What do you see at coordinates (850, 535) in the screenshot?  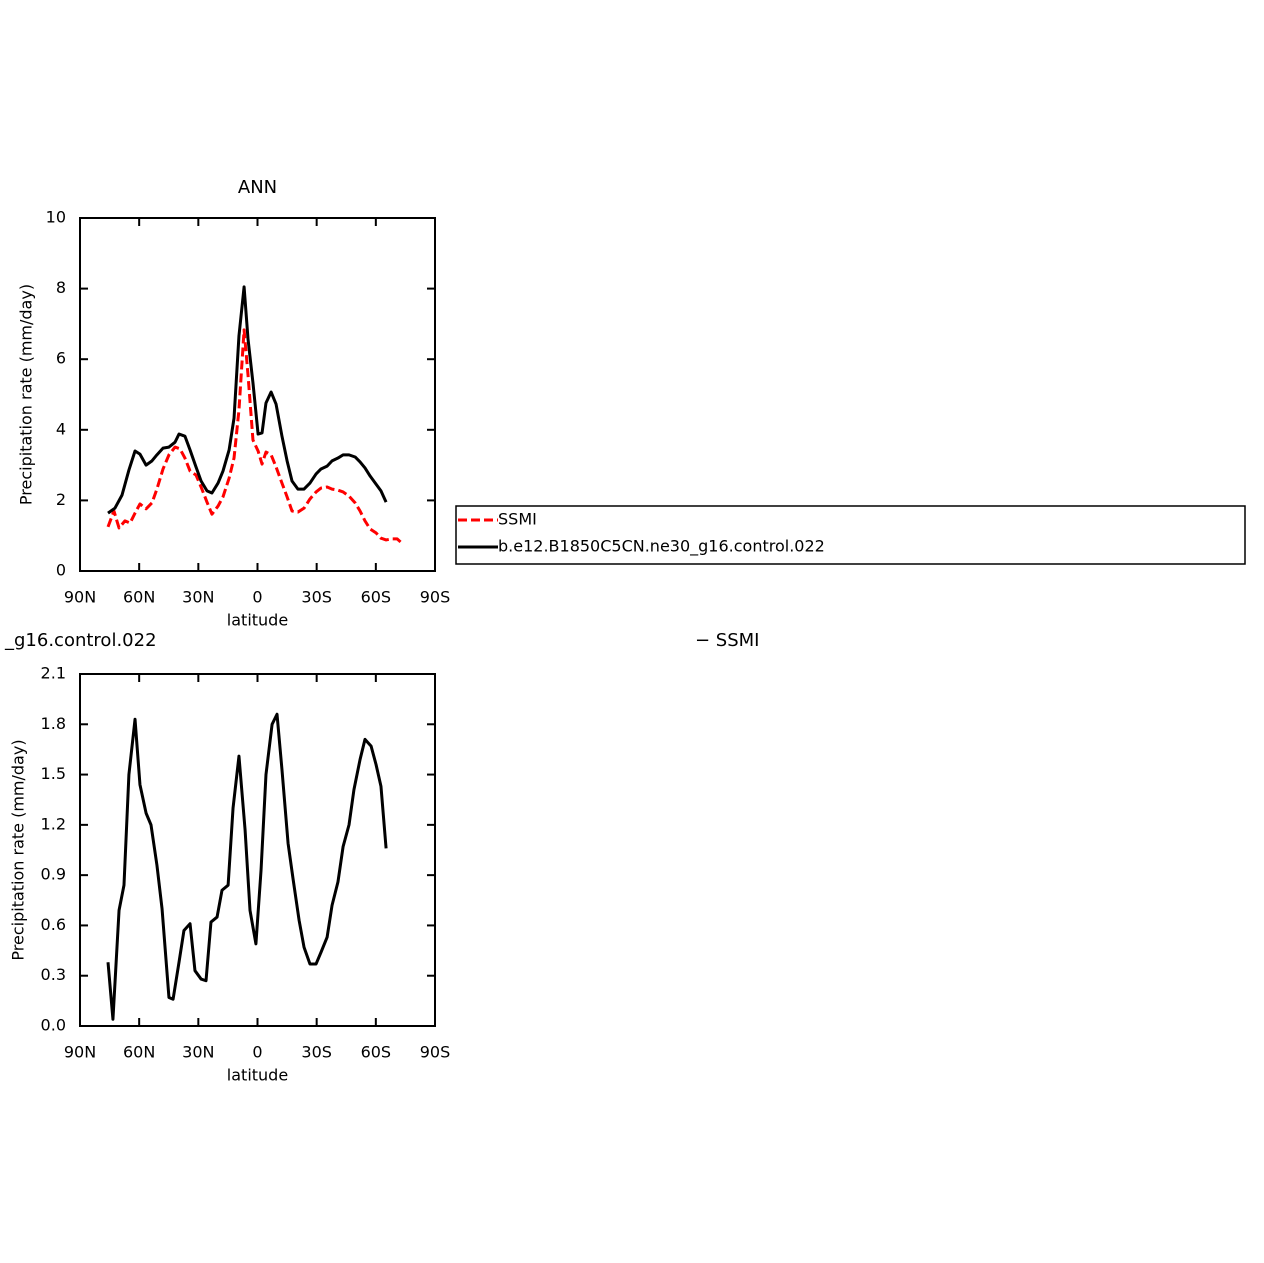 I see `legend-box` at bounding box center [850, 535].